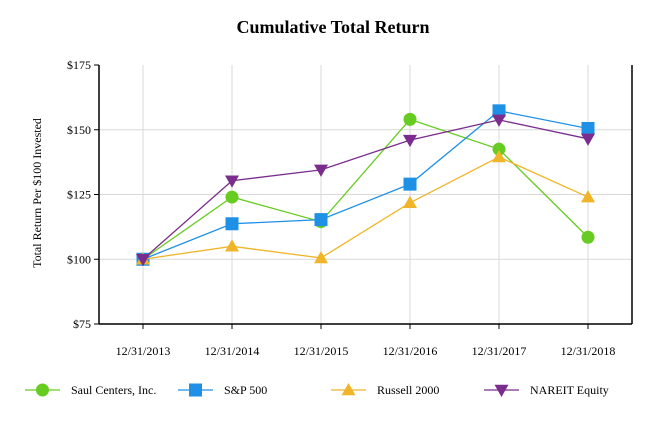 This screenshot has width=666, height=426. Describe the element at coordinates (499, 351) in the screenshot. I see `x-tick-label: 12/31/2017` at that location.